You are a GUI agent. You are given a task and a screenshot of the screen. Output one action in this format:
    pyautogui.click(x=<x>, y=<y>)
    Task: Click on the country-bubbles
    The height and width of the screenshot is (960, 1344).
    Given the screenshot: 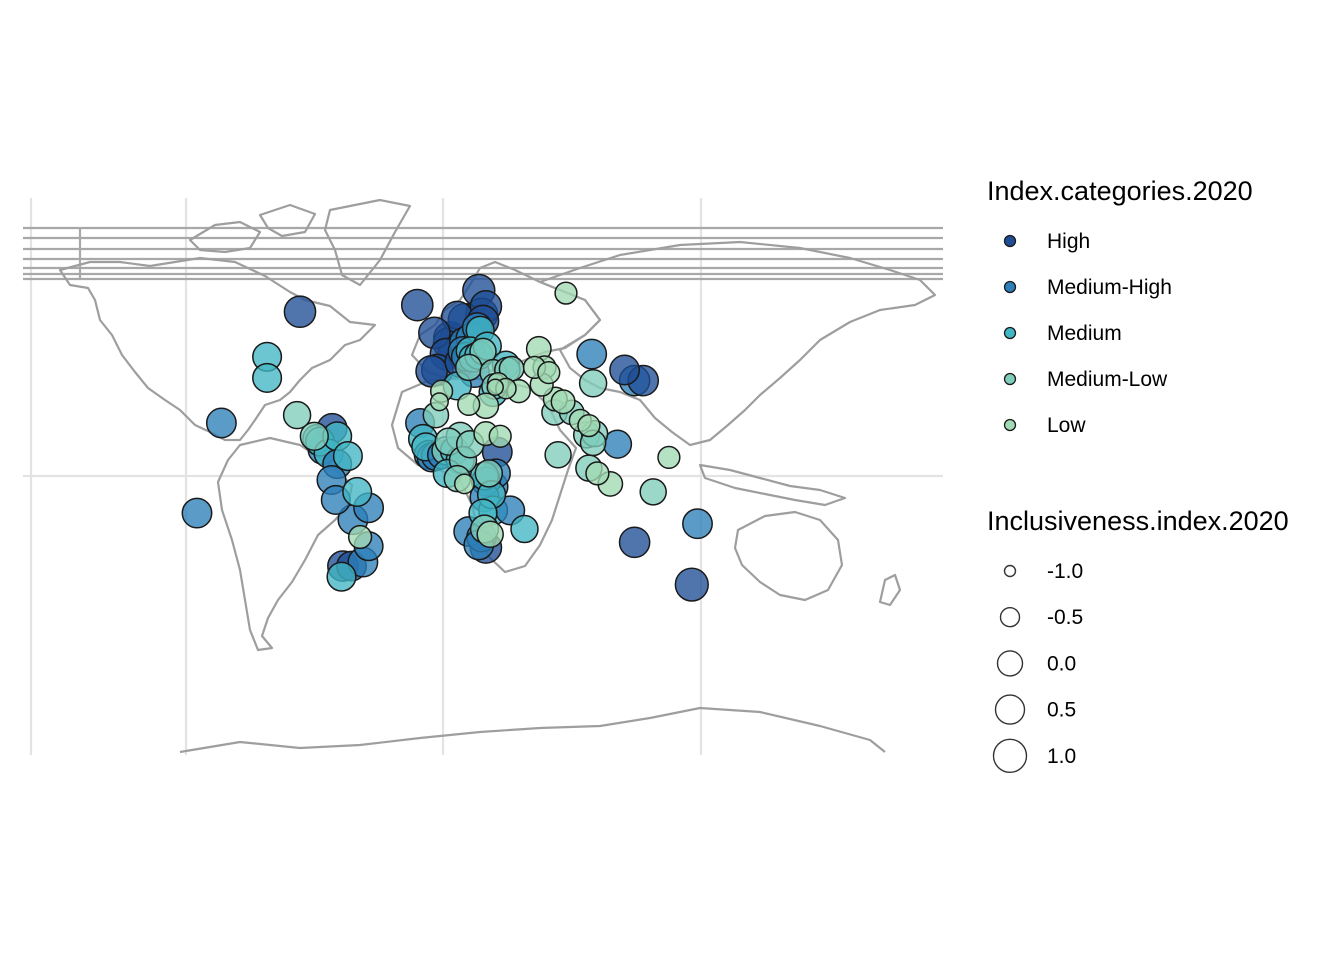 What is the action you would take?
    pyautogui.click(x=447, y=437)
    